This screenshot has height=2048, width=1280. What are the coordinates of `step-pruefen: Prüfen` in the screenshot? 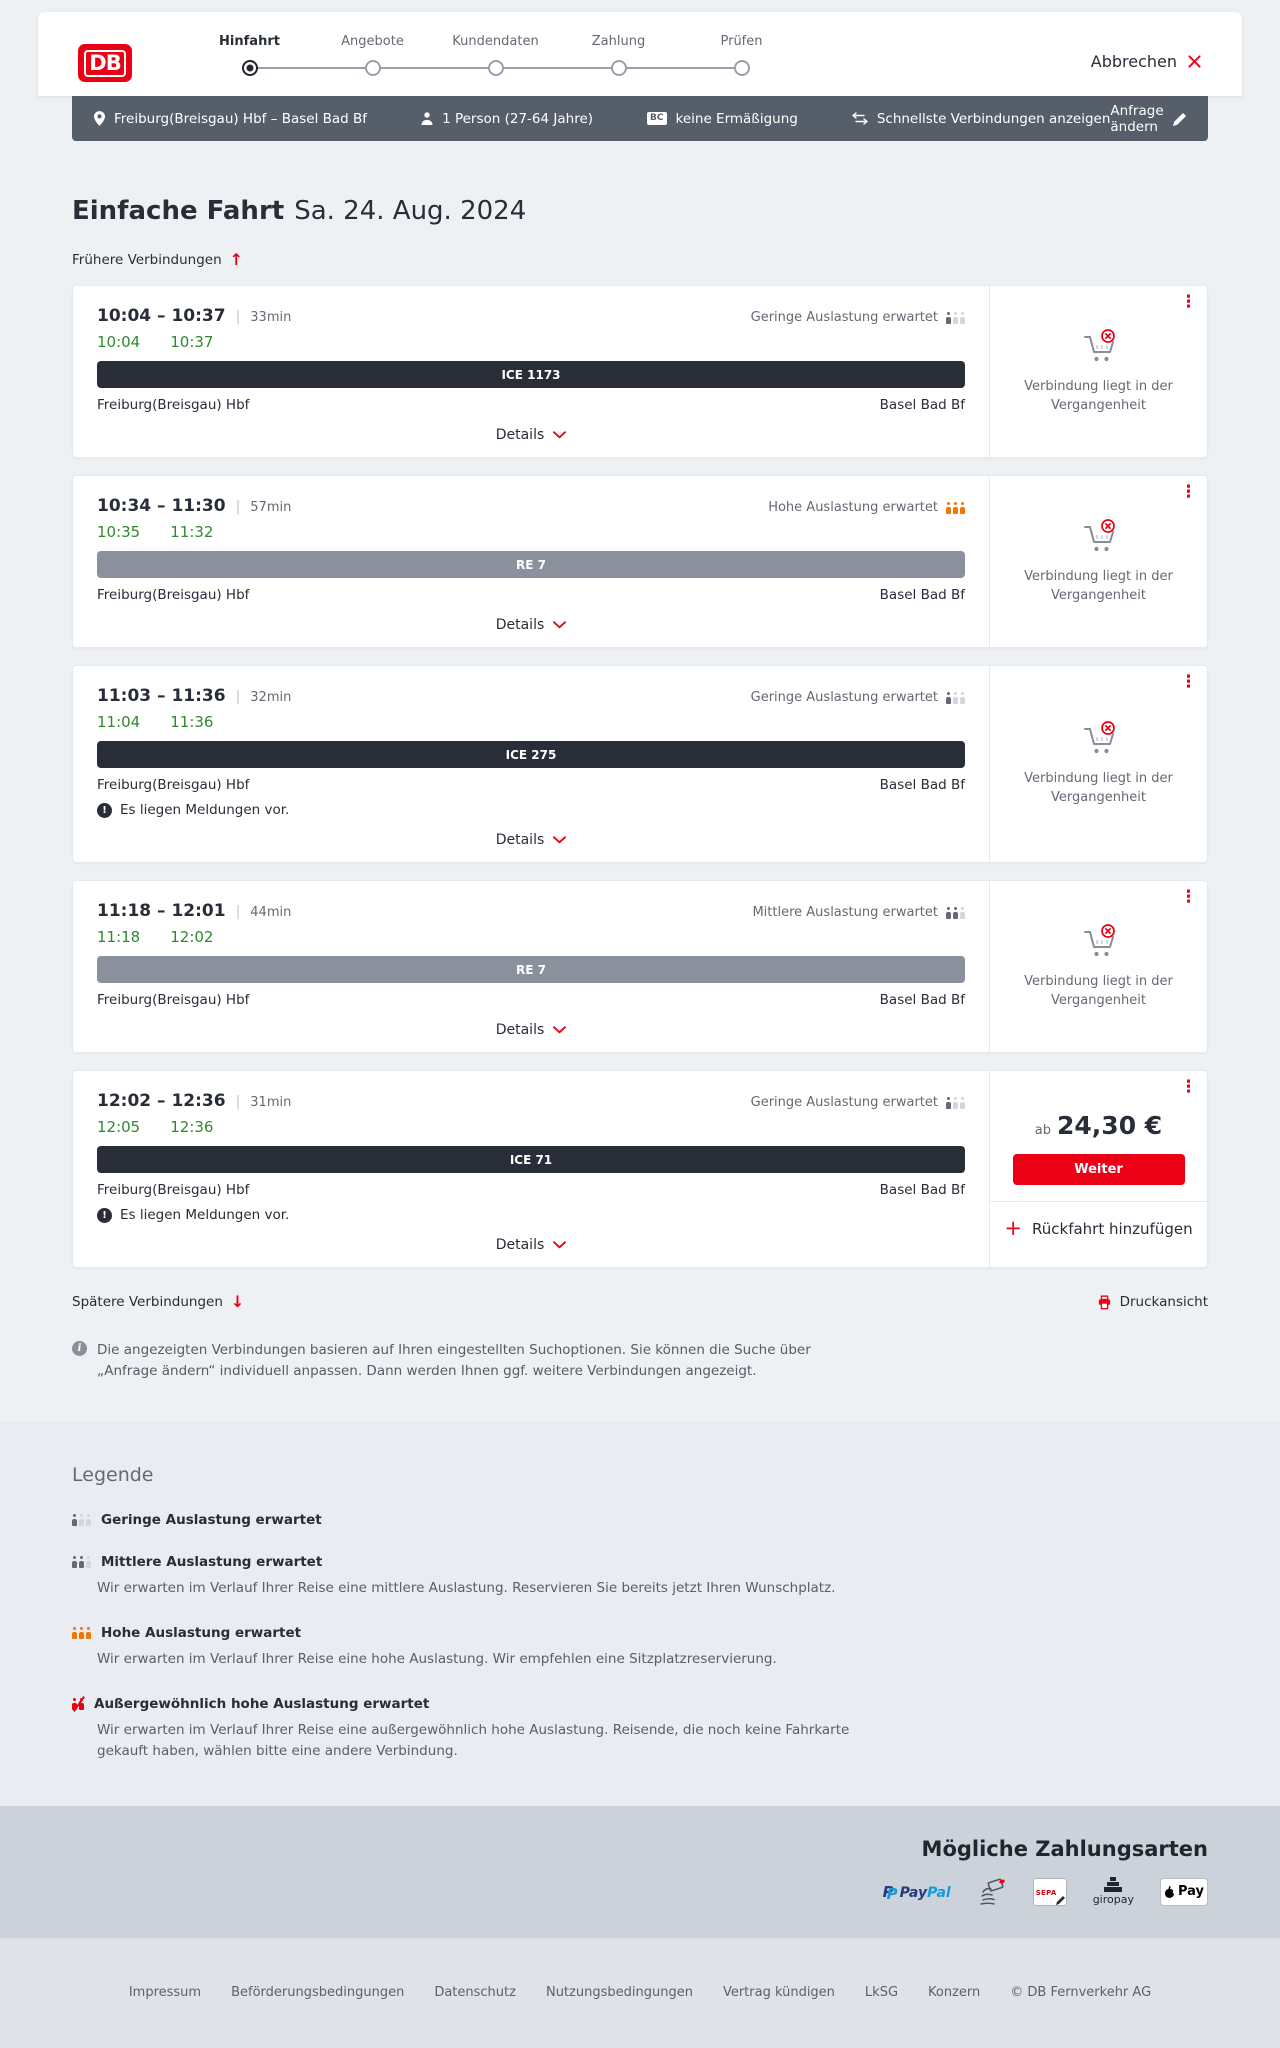 It's located at (741, 55).